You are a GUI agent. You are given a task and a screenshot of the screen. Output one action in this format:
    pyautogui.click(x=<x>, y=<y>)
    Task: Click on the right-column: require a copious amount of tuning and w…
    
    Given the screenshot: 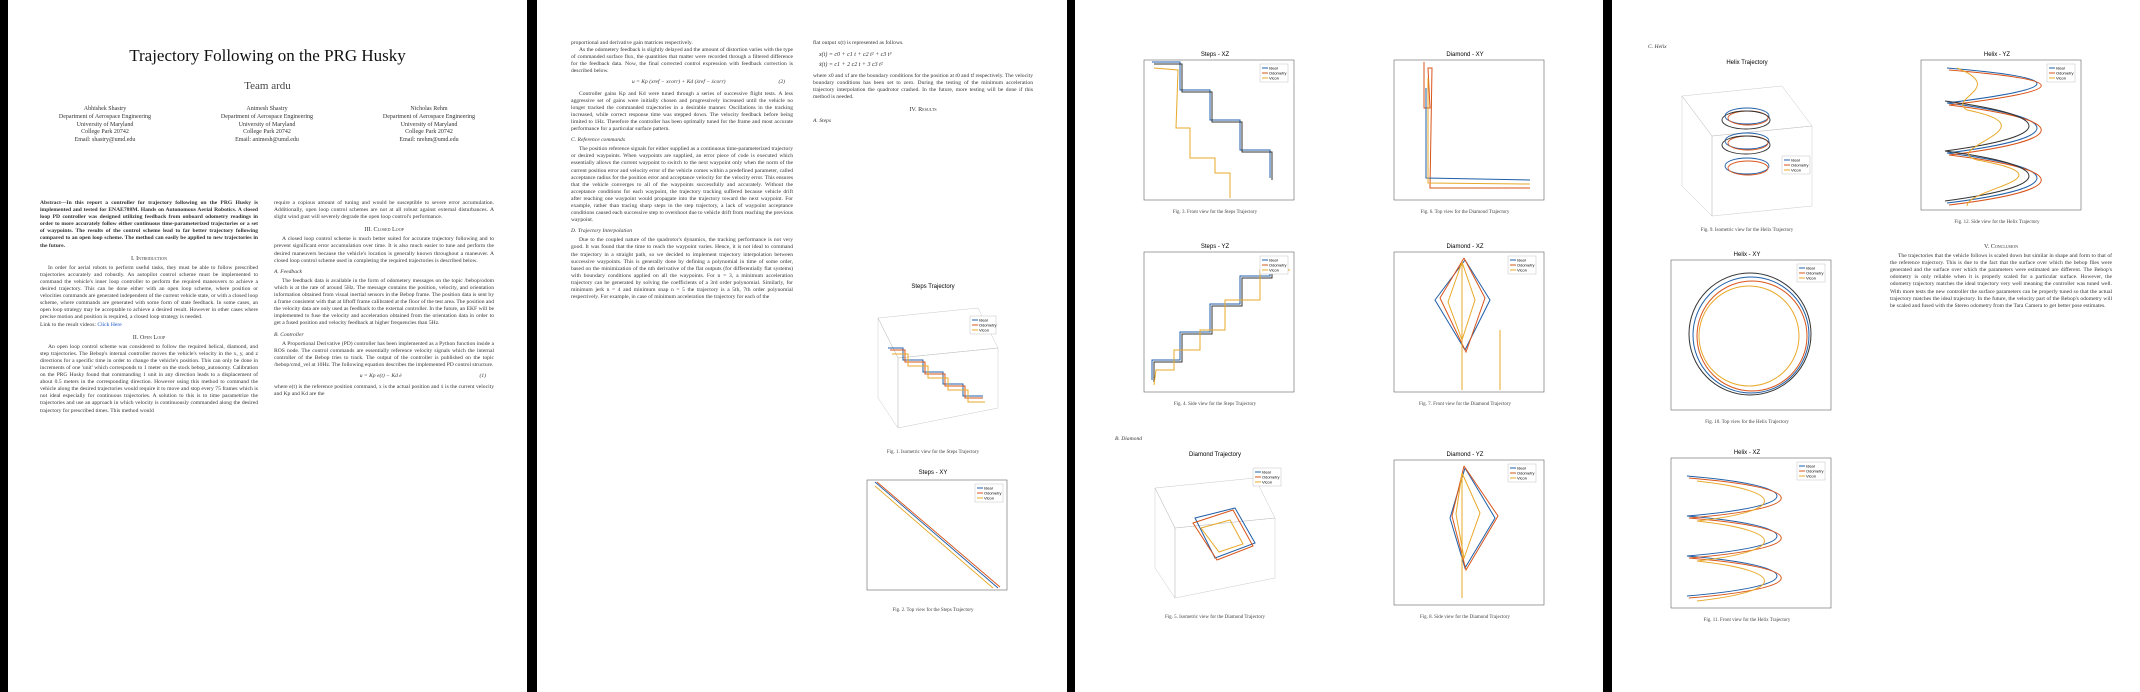 What is the action you would take?
    pyautogui.click(x=384, y=299)
    